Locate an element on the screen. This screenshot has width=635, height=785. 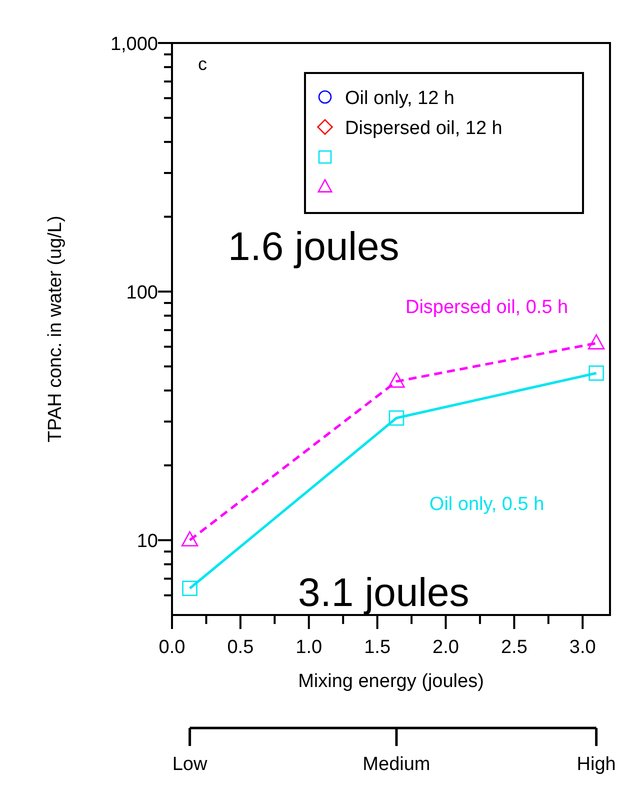
x-tick-label: 1.5 is located at coordinates (377, 647).